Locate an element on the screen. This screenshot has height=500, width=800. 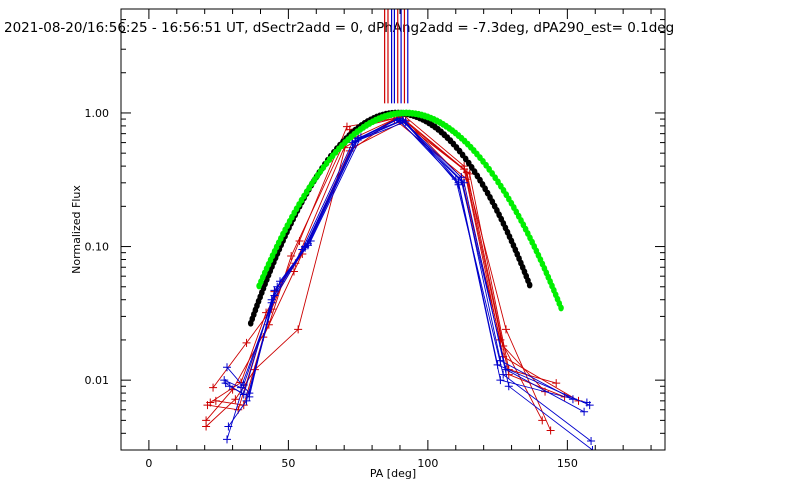
y-tick-label-2: 1.00 is located at coordinates (97, 113).